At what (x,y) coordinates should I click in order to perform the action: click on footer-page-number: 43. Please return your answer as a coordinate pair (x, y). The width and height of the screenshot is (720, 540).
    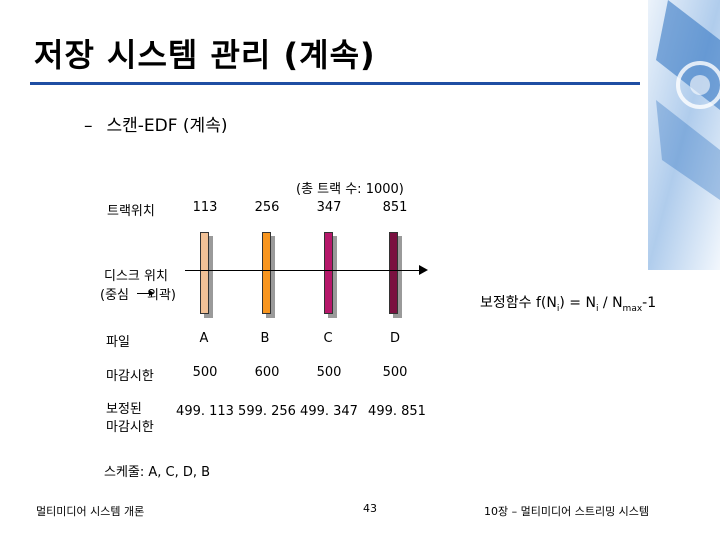
    Looking at the image, I should click on (370, 508).